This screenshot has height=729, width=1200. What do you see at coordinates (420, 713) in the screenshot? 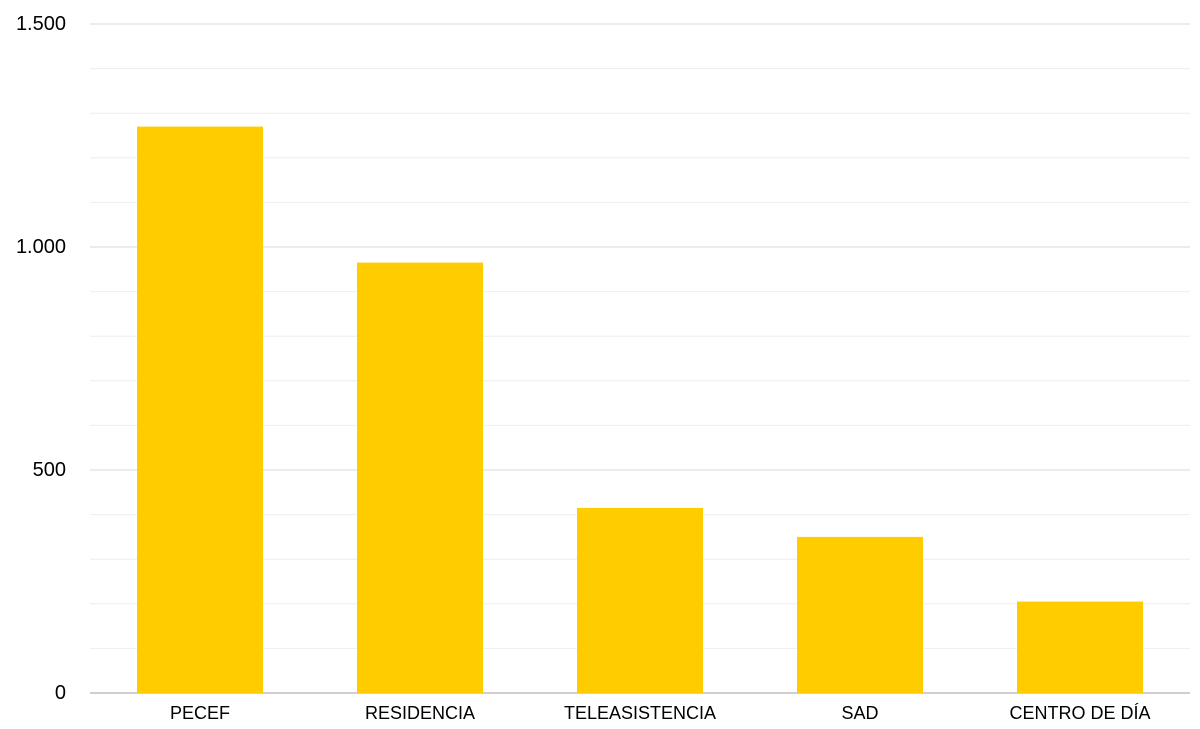
I see `x-category-label: RESIDENCIA` at bounding box center [420, 713].